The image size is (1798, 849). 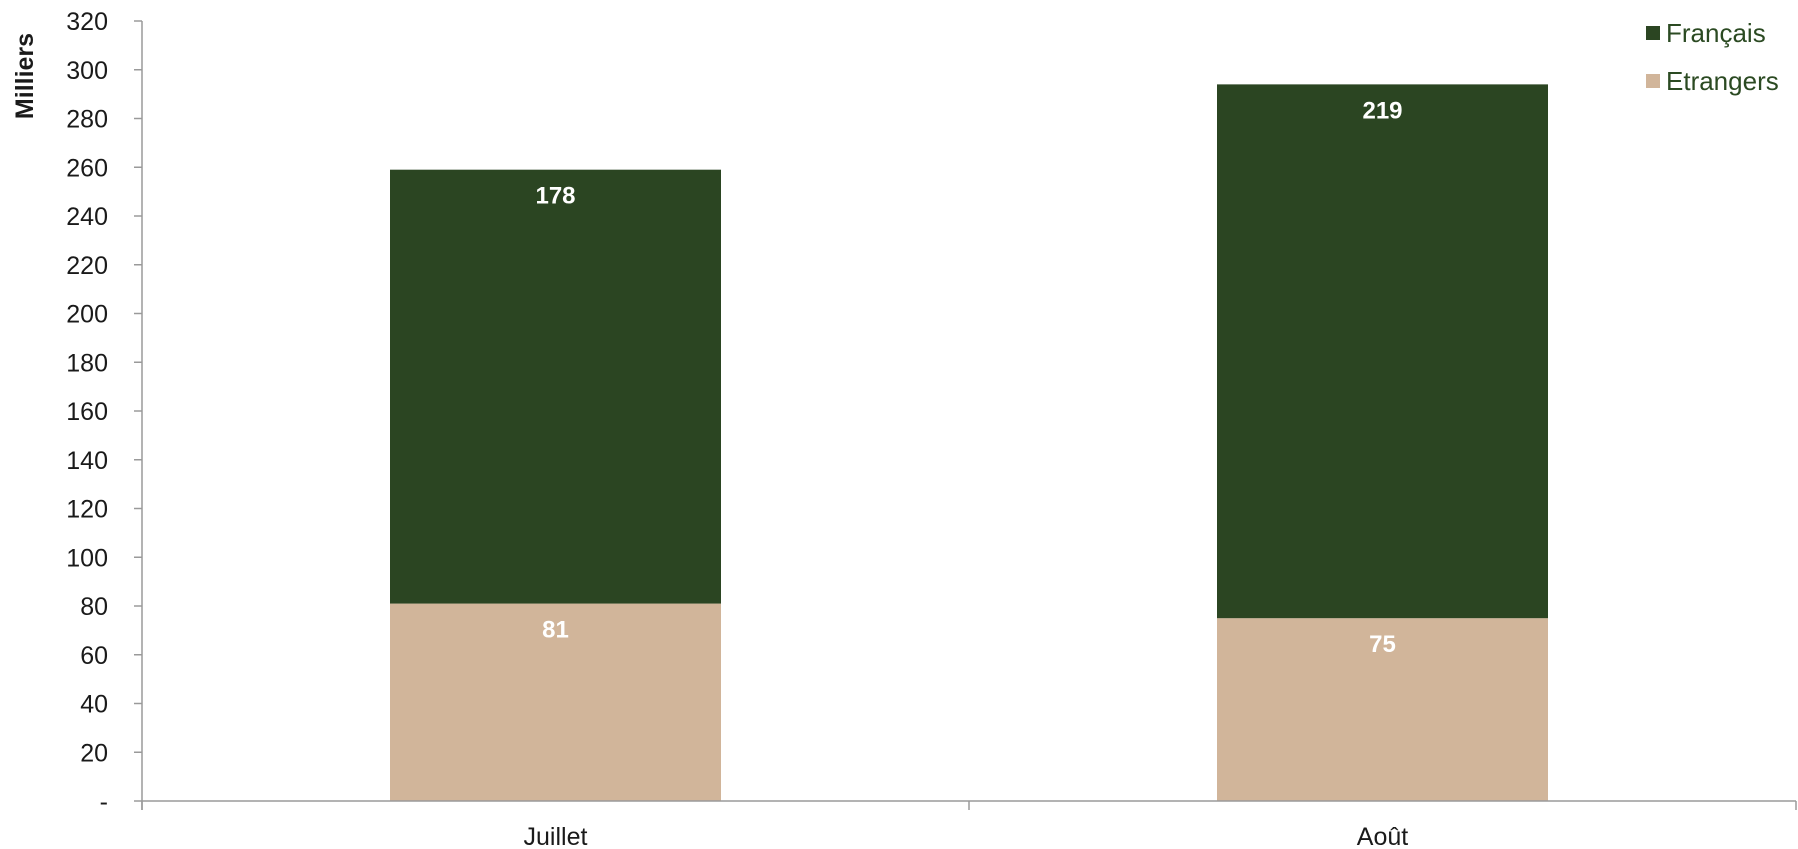 What do you see at coordinates (87, 22) in the screenshot?
I see `y-tick-label: 320` at bounding box center [87, 22].